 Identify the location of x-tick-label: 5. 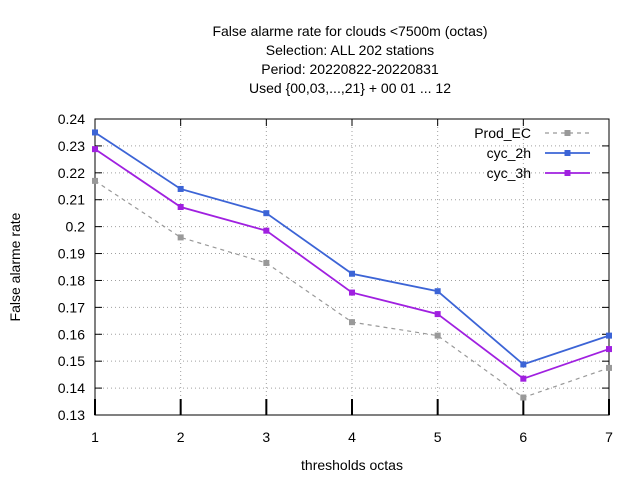
(438, 437).